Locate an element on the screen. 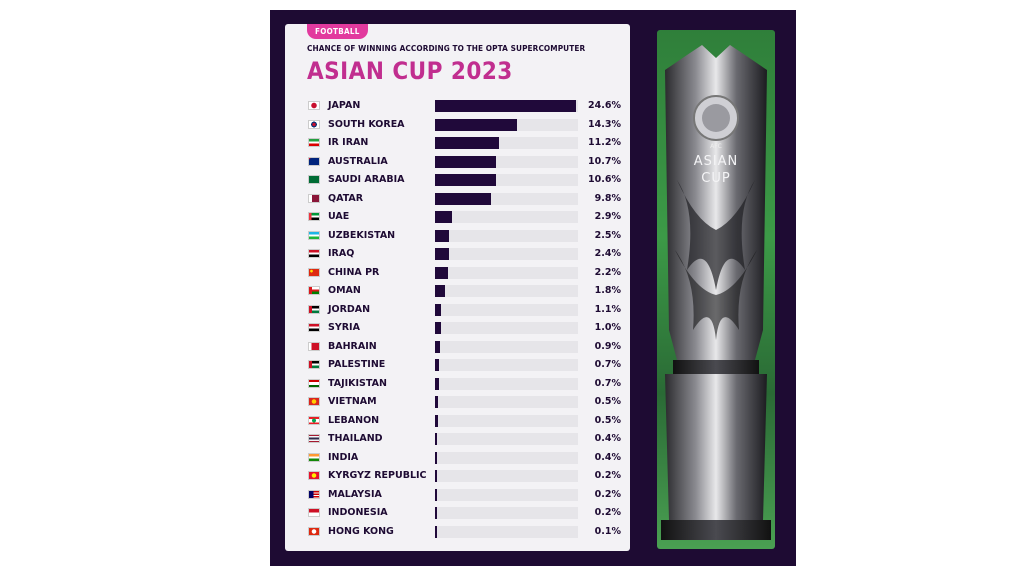  bar-row: OMAN 1.8% is located at coordinates (457, 291).